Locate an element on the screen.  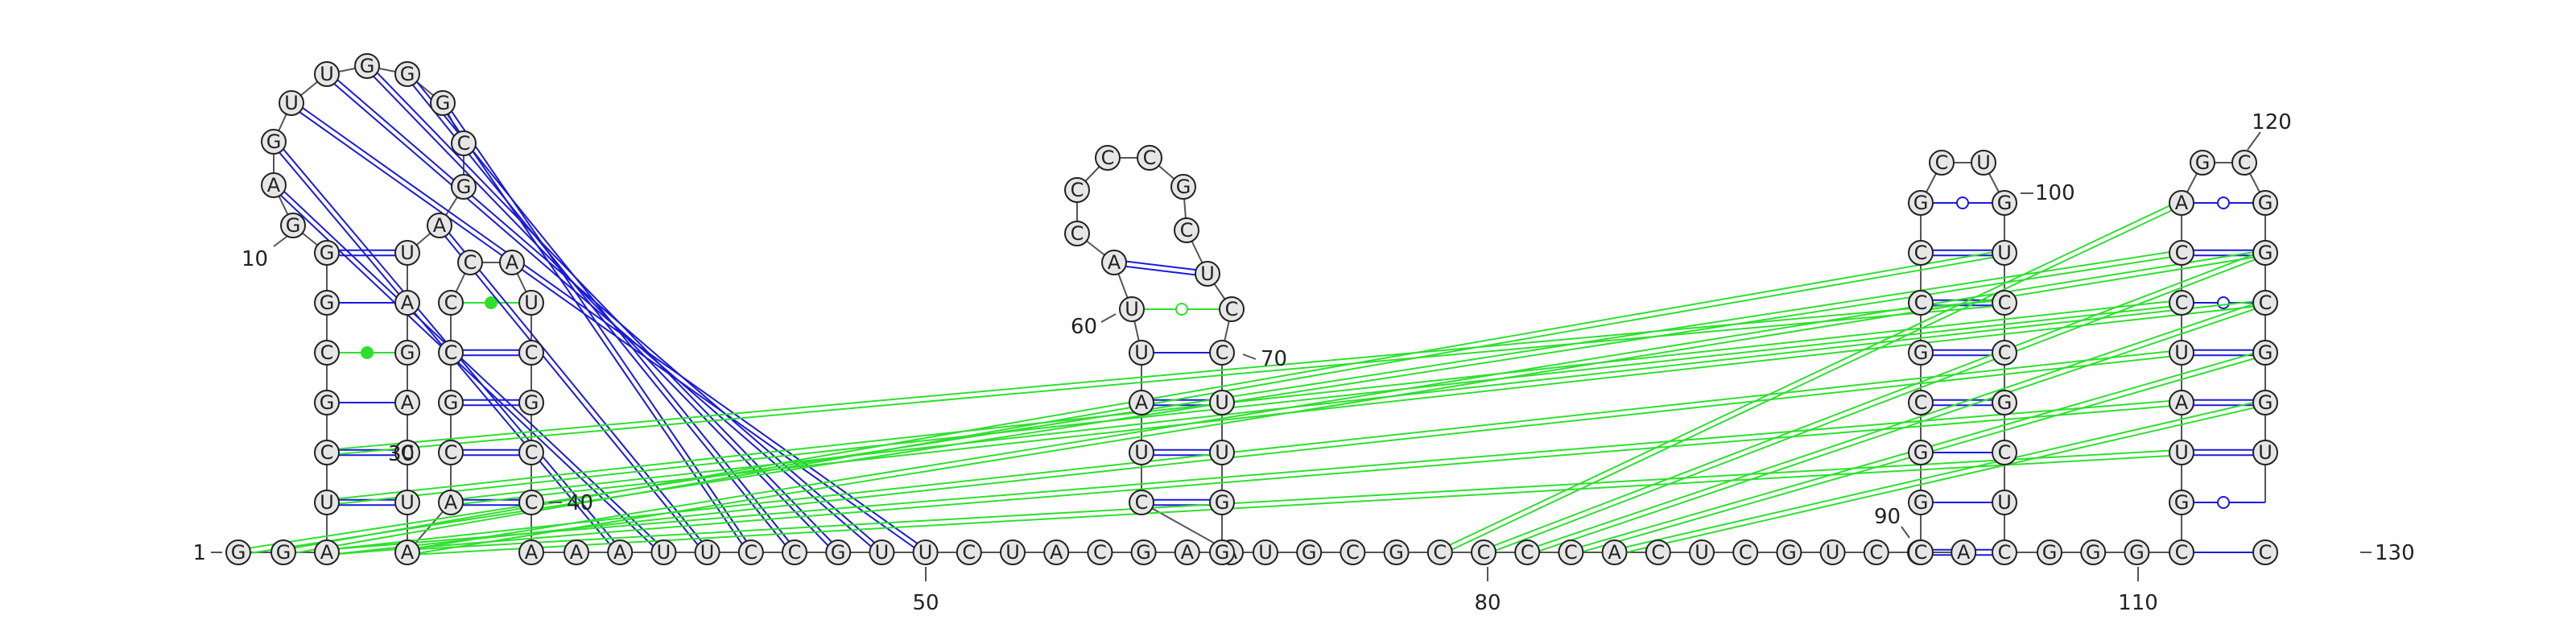
svg-text: 1 is located at coordinates (199, 553).